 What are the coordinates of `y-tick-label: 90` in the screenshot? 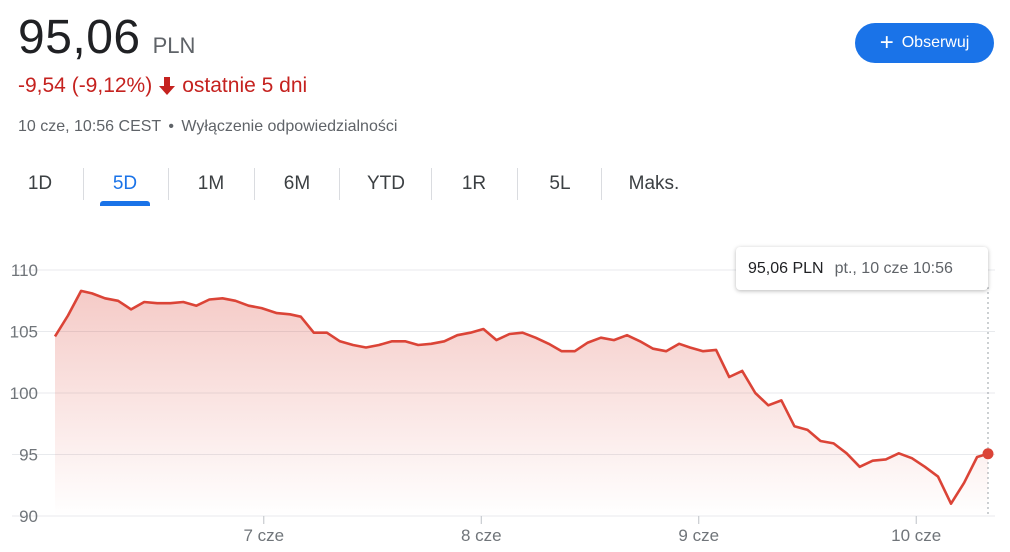 It's located at (28, 516).